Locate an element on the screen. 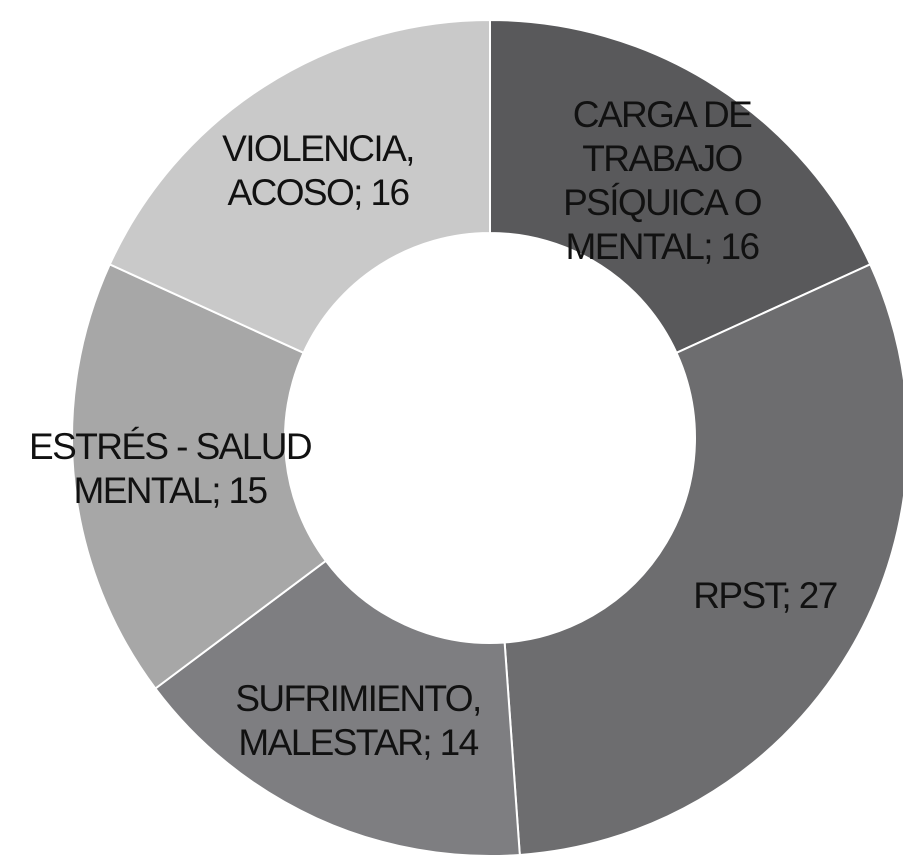  data-label: RPST; 27 is located at coordinates (765, 595).